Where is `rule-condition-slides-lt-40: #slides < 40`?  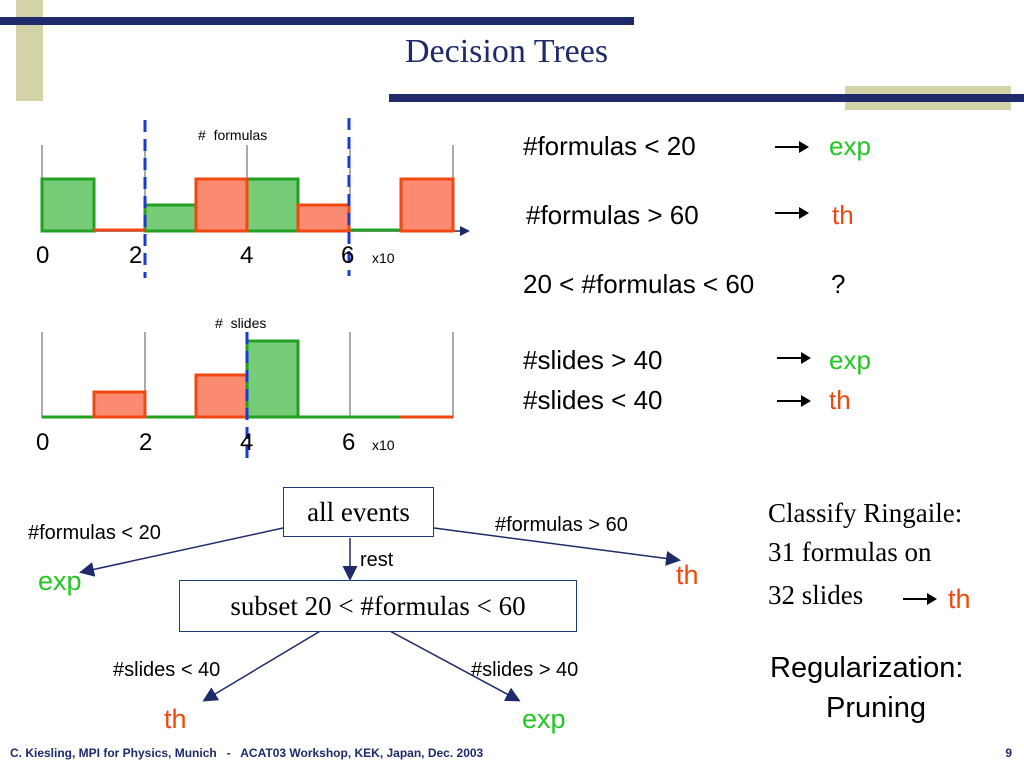
rule-condition-slides-lt-40: #slides < 40 is located at coordinates (593, 400).